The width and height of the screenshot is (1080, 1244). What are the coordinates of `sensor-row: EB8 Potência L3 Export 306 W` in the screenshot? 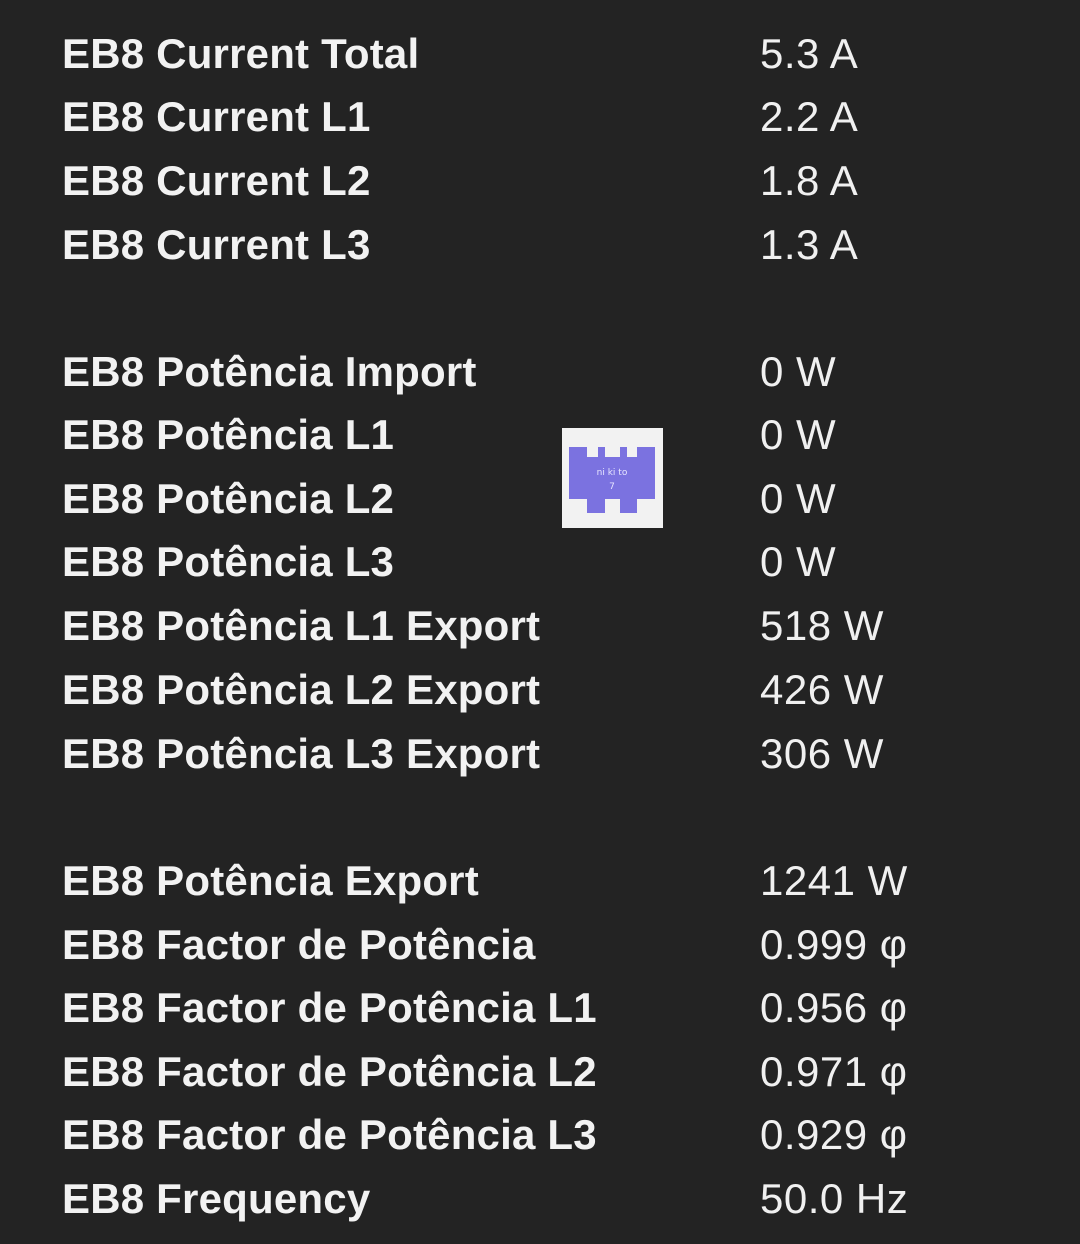 It's located at (540, 754).